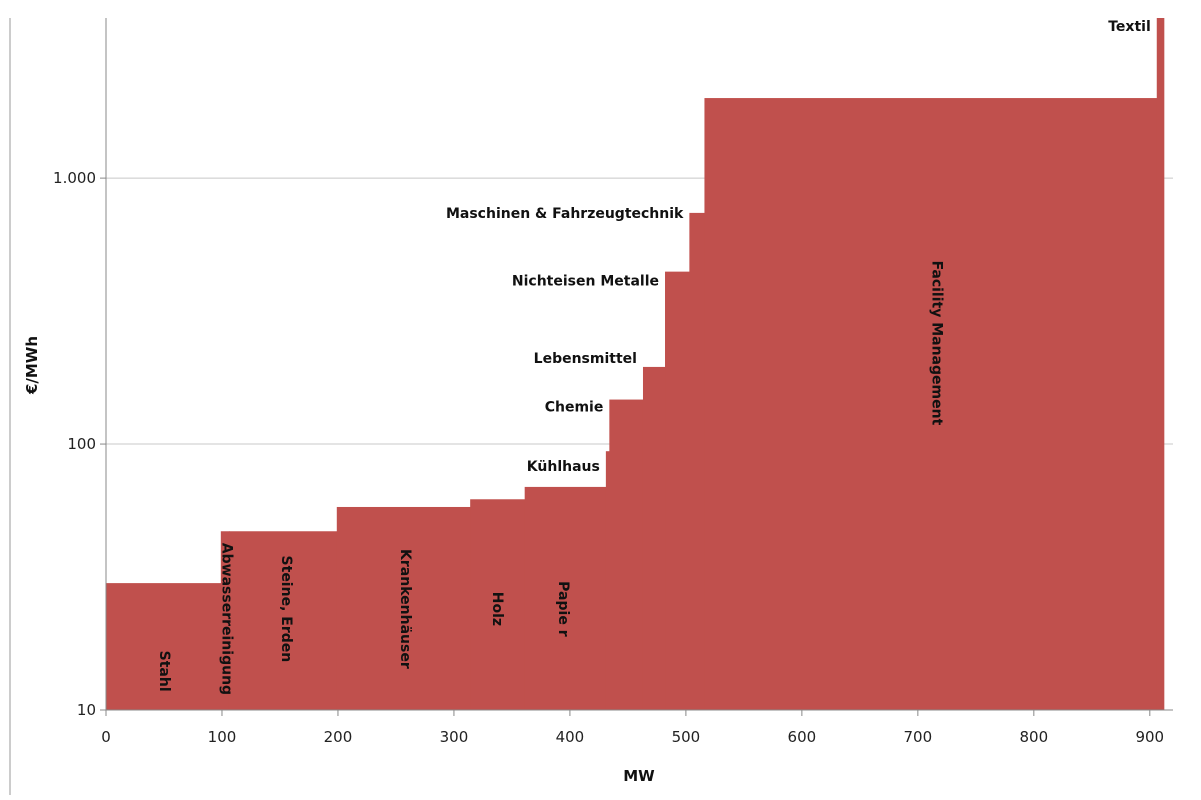 This screenshot has width=1201, height=800. I want to click on x-tick-label: 600, so click(802, 737).